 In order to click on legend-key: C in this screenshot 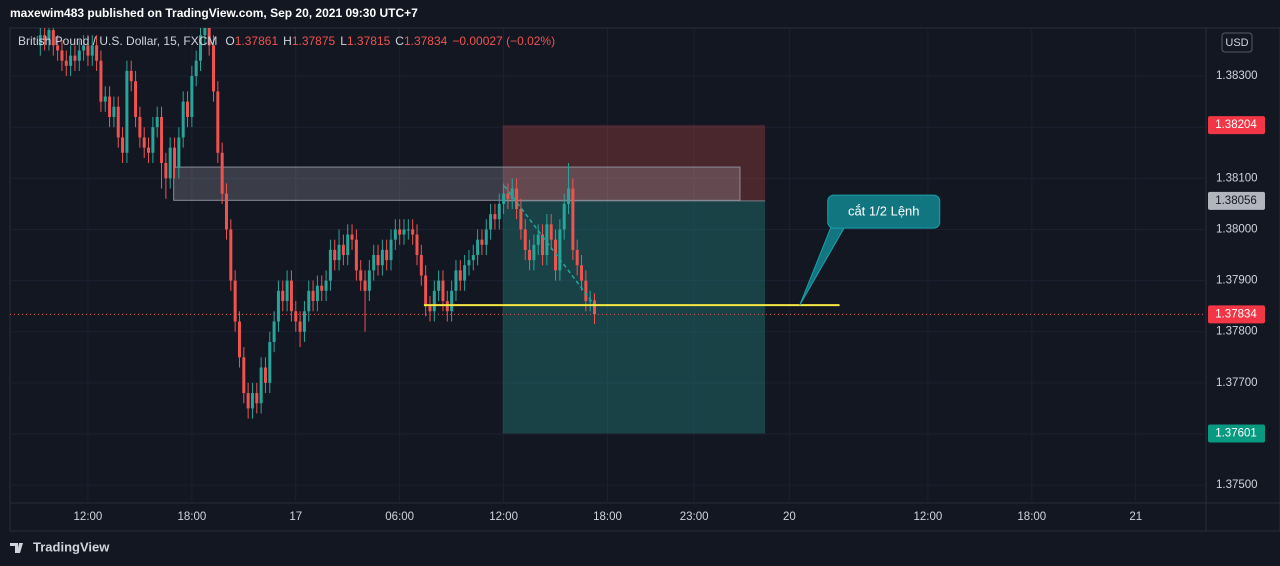, I will do `click(399, 41)`.